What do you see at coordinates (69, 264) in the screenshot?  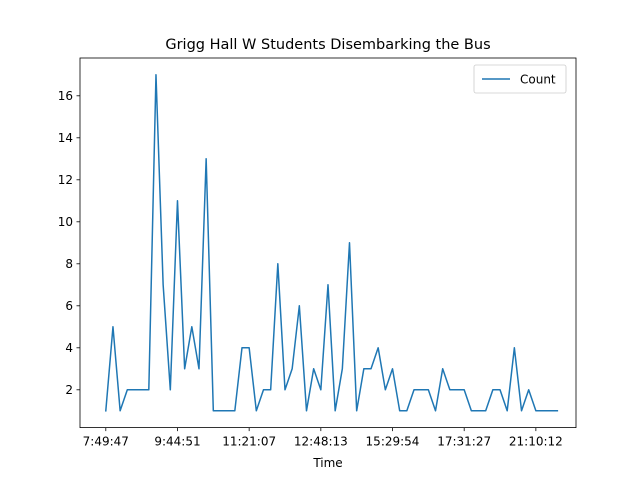 I see `y-tick-label: 8` at bounding box center [69, 264].